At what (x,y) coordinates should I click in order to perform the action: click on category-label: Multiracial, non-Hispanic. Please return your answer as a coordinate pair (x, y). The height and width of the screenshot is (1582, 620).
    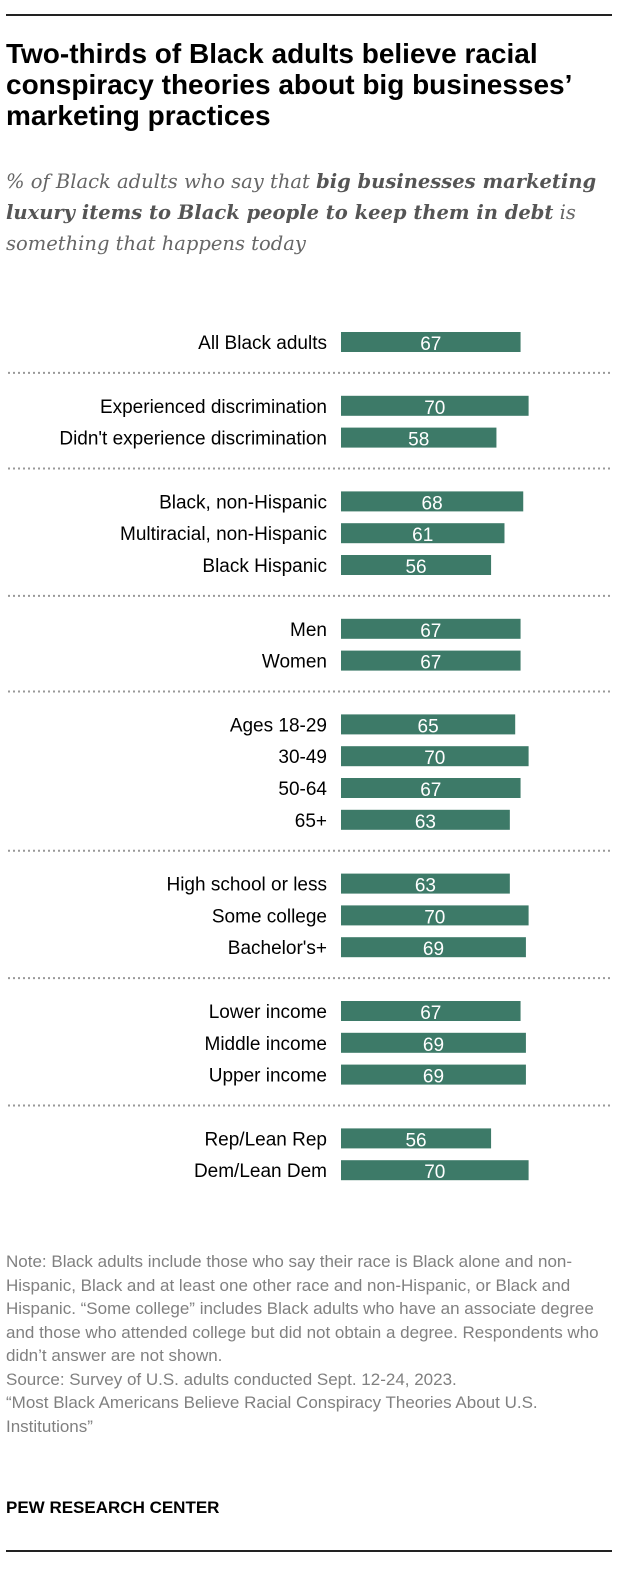
    Looking at the image, I should click on (223, 534).